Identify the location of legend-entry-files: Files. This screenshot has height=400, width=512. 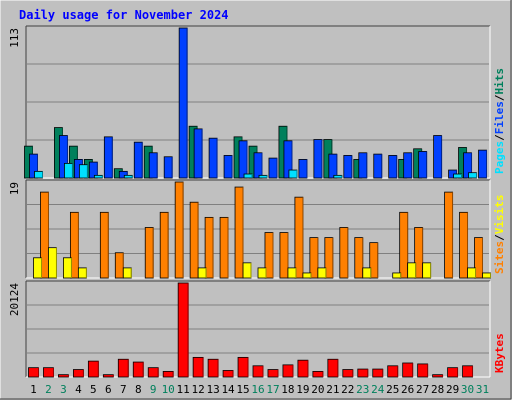
(499, 117).